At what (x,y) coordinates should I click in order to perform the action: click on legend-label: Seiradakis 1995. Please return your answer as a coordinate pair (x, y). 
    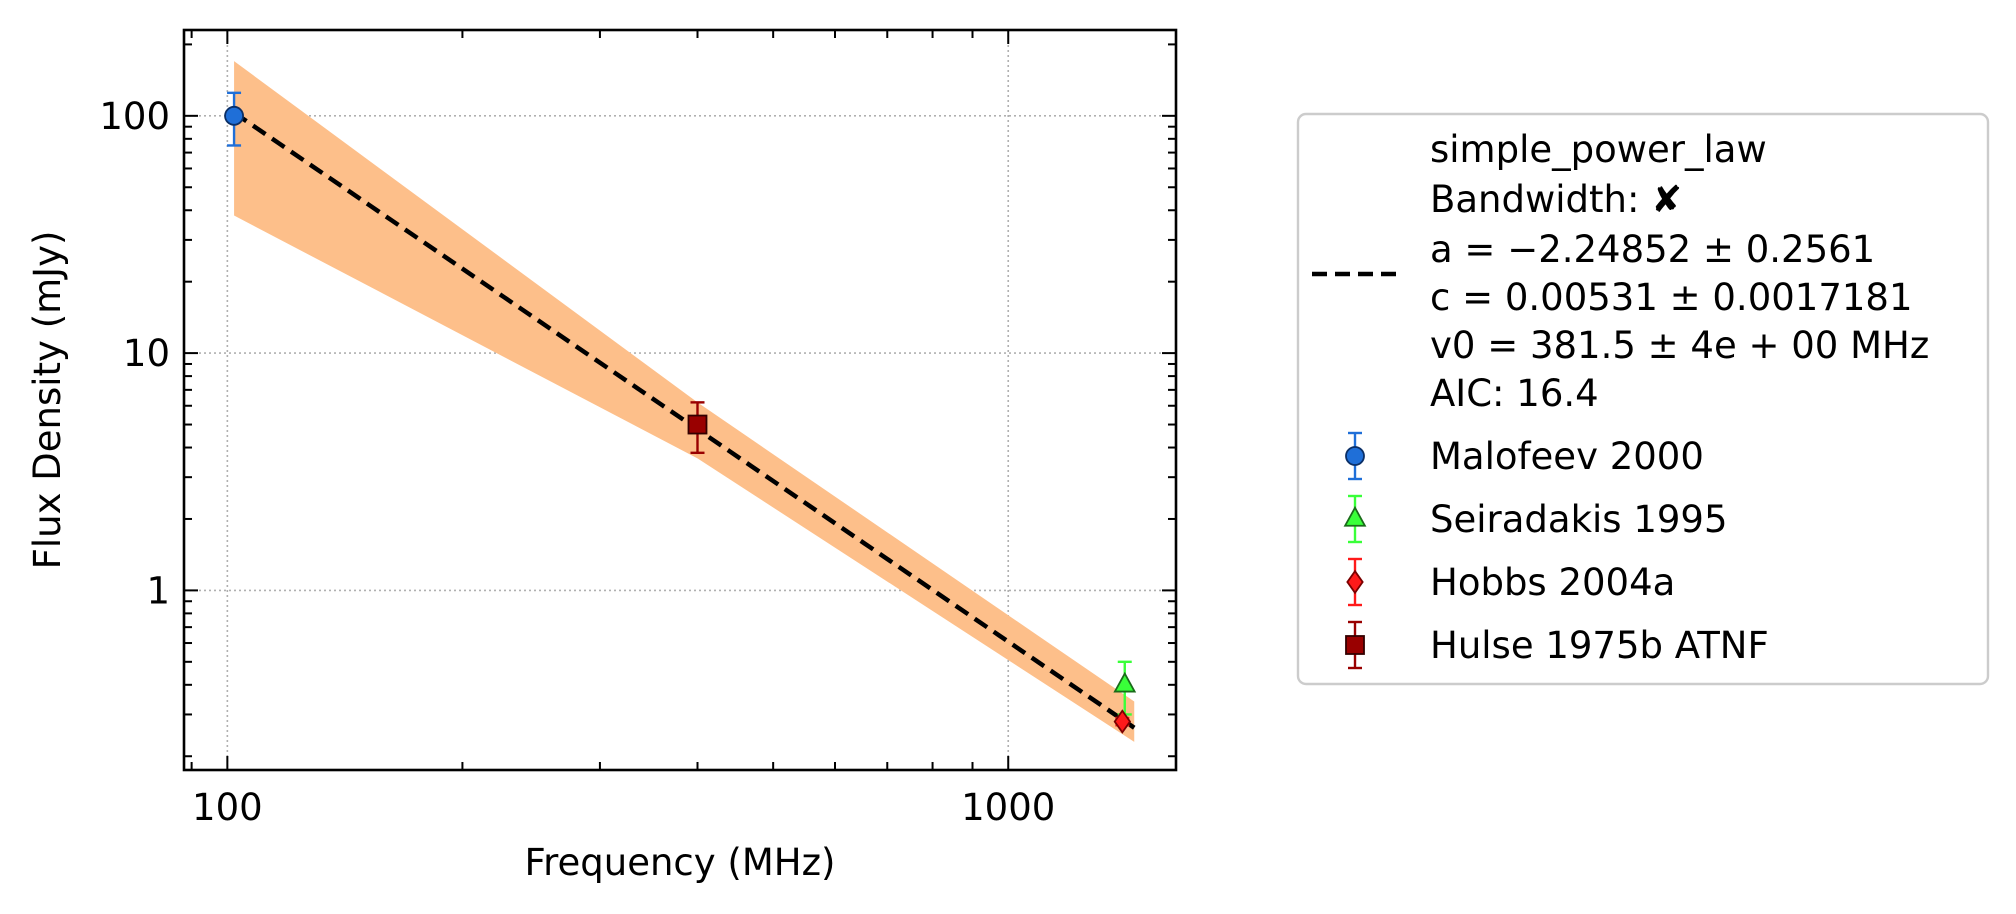
    Looking at the image, I should click on (1578, 519).